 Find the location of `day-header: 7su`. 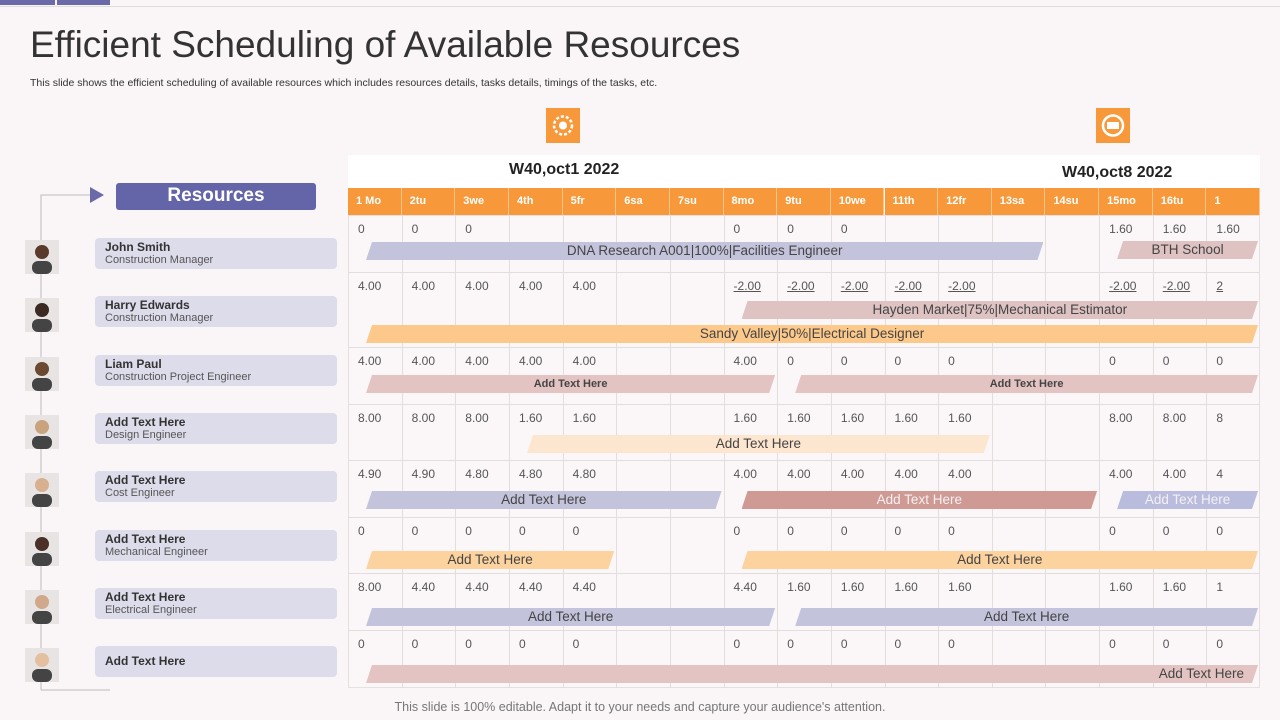

day-header: 7su is located at coordinates (696, 201).